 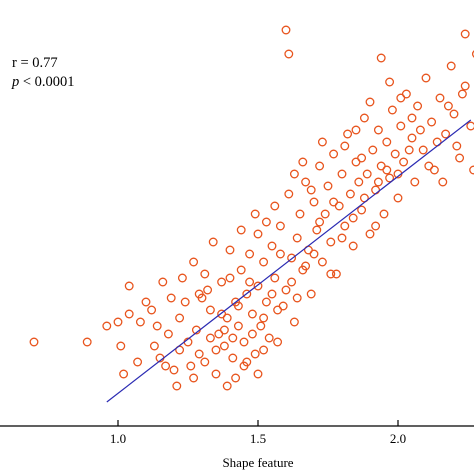 What do you see at coordinates (43, 82) in the screenshot?
I see `p-value-label: p < 0.0001` at bounding box center [43, 82].